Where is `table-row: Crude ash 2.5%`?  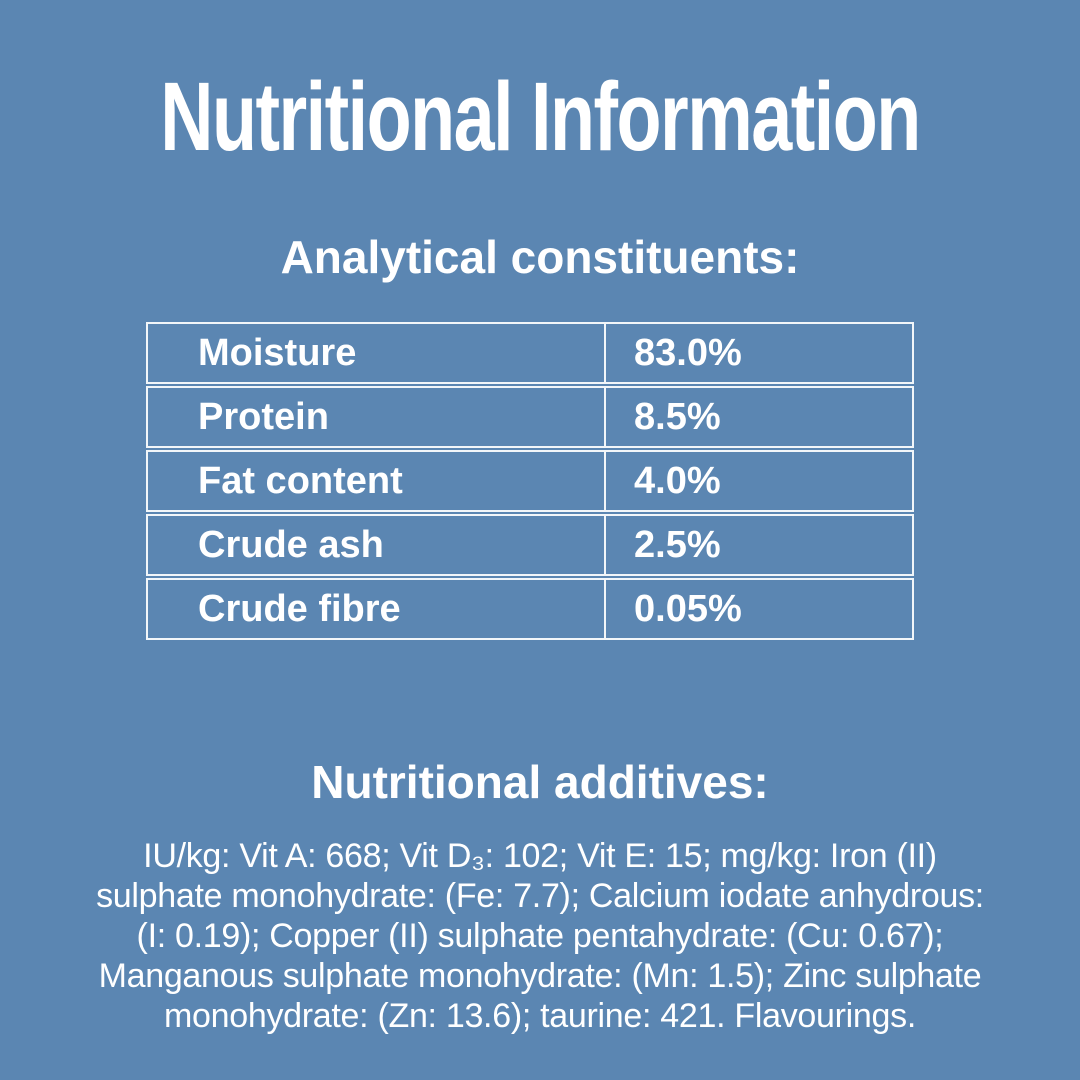 table-row: Crude ash 2.5% is located at coordinates (530, 545).